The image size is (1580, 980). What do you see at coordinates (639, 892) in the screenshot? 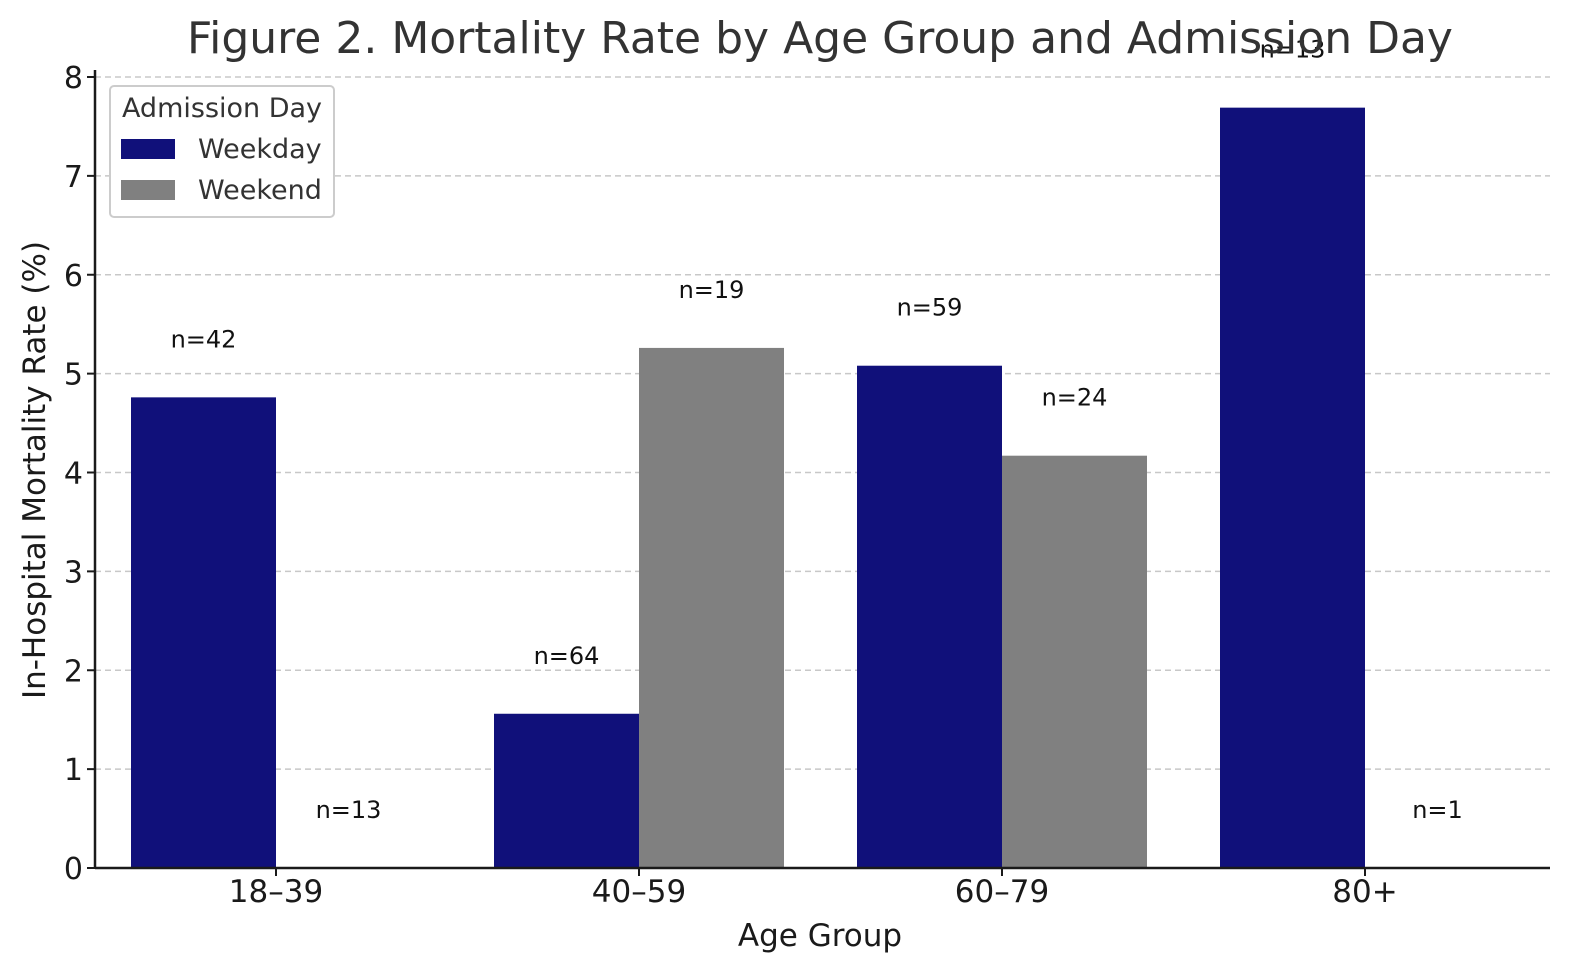
I see `x-tick-label-40-59: 40–59` at bounding box center [639, 892].